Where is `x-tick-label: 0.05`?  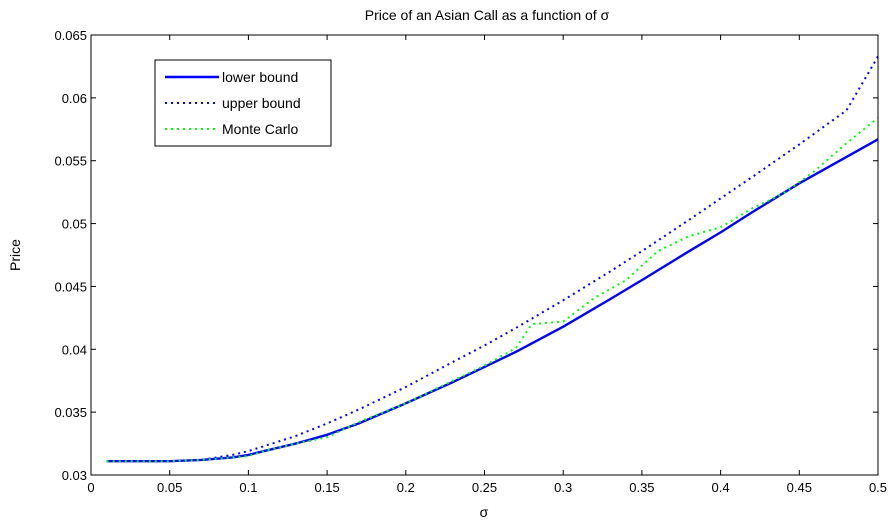
x-tick-label: 0.05 is located at coordinates (169, 487).